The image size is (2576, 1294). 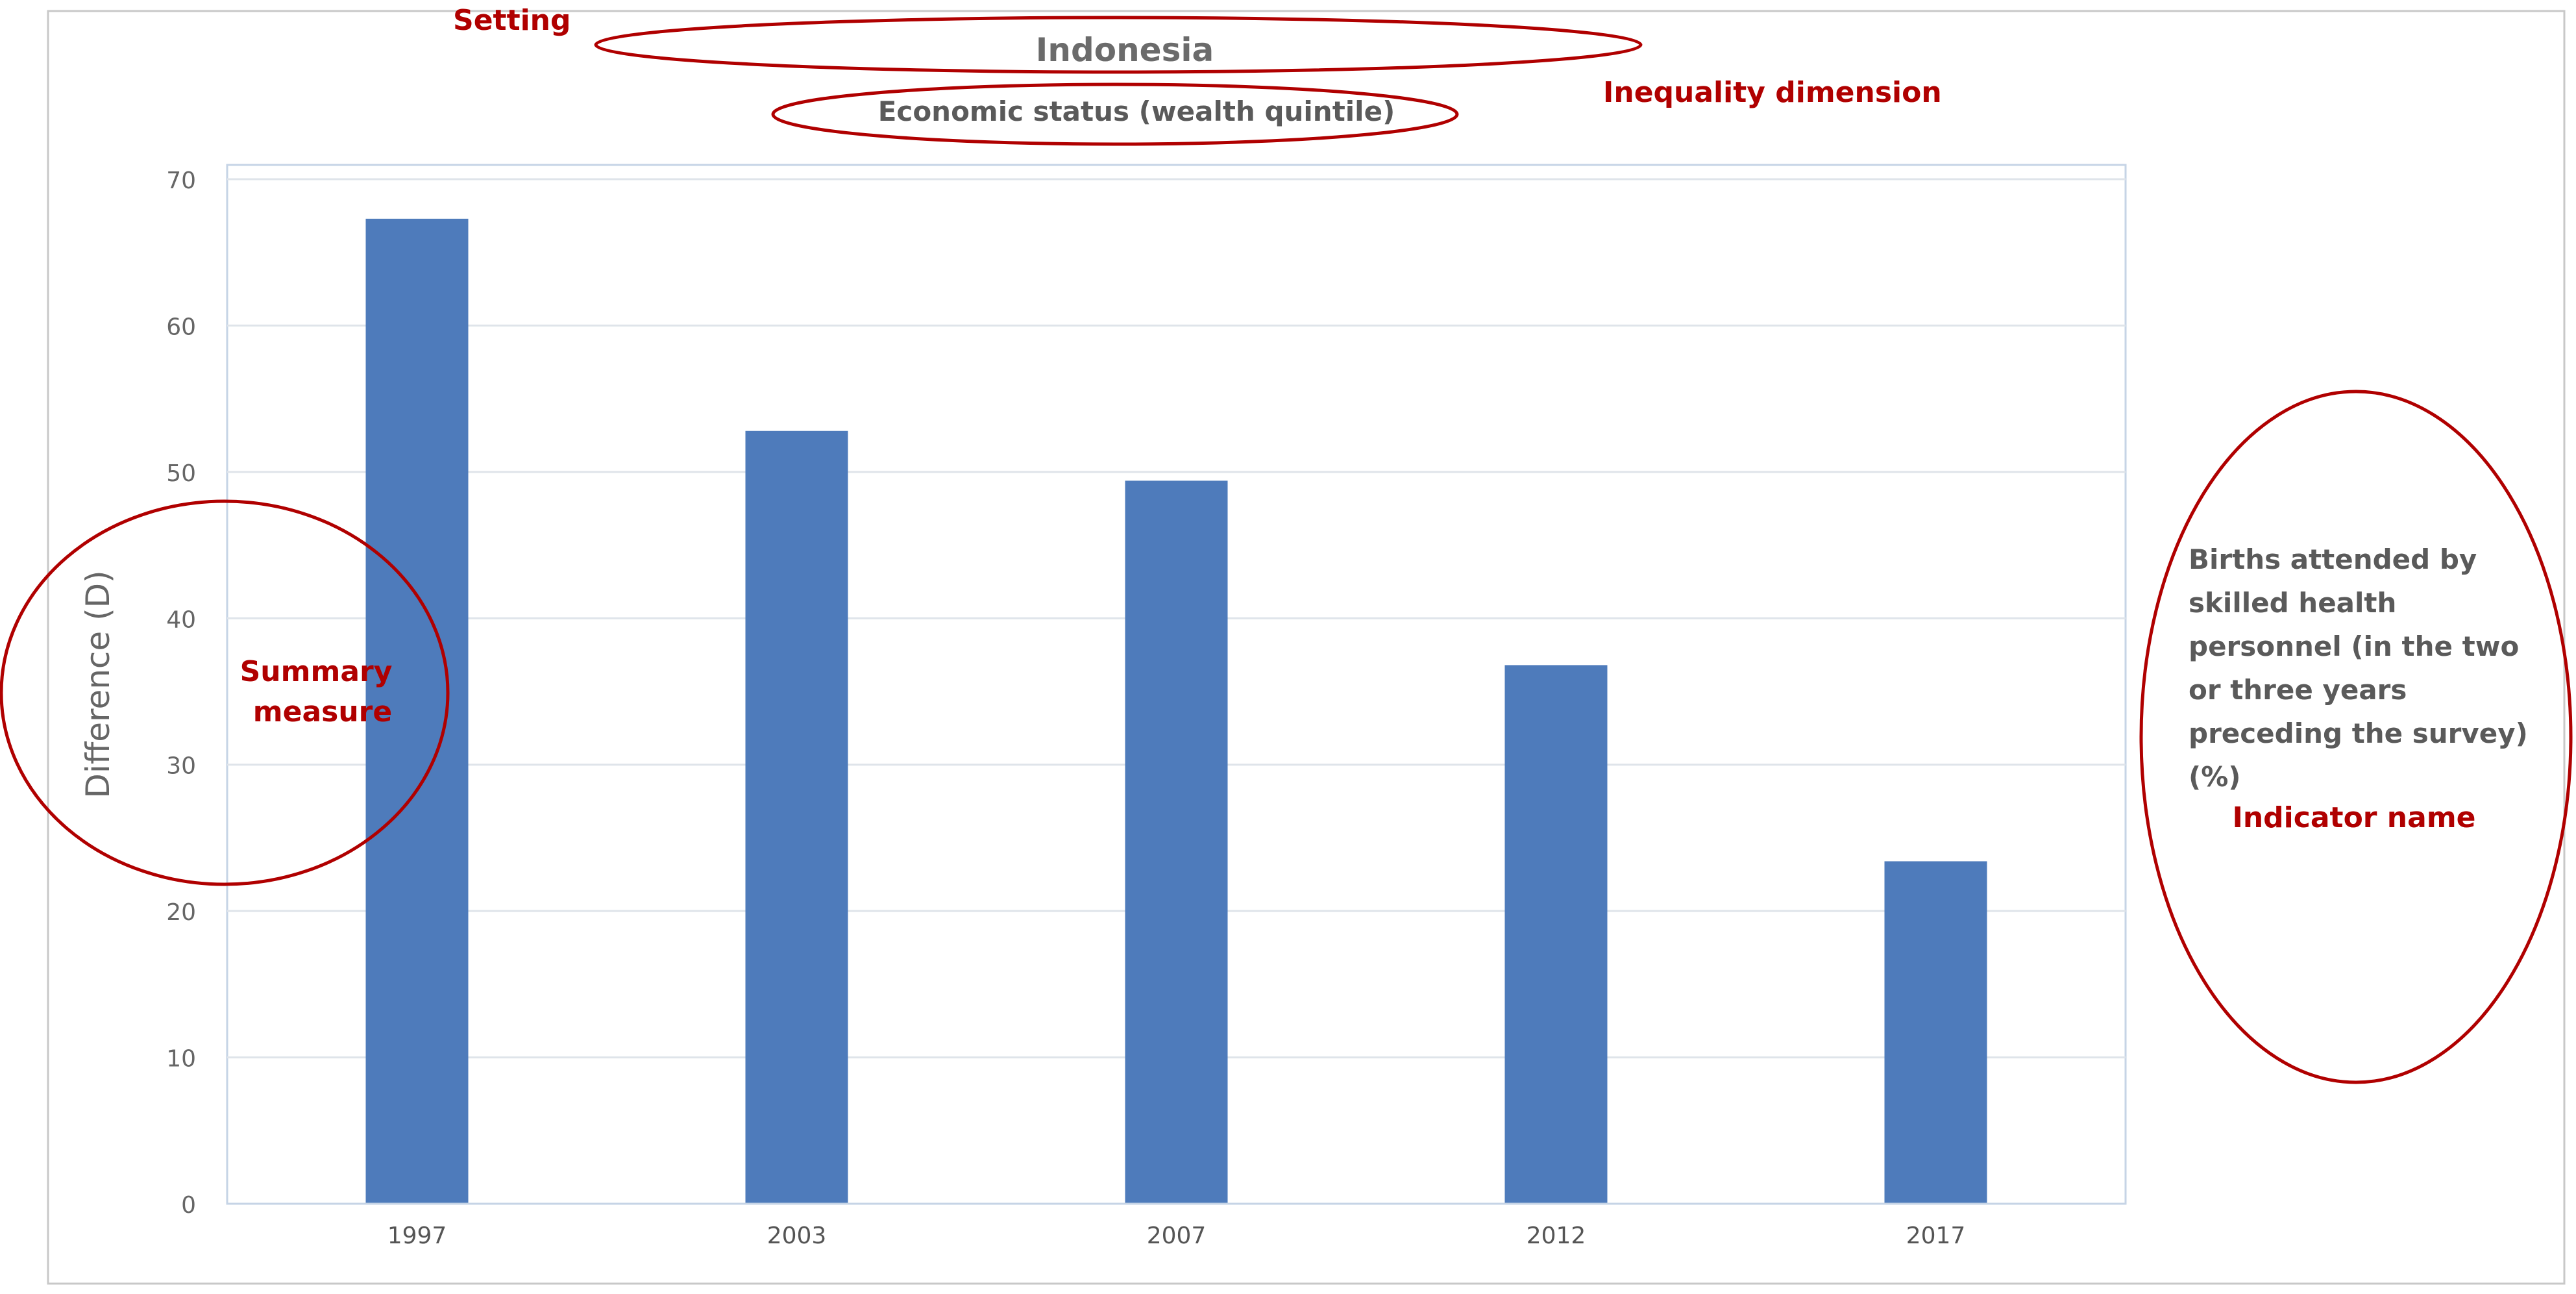 I want to click on x-tick-label: 2003, so click(x=797, y=1236).